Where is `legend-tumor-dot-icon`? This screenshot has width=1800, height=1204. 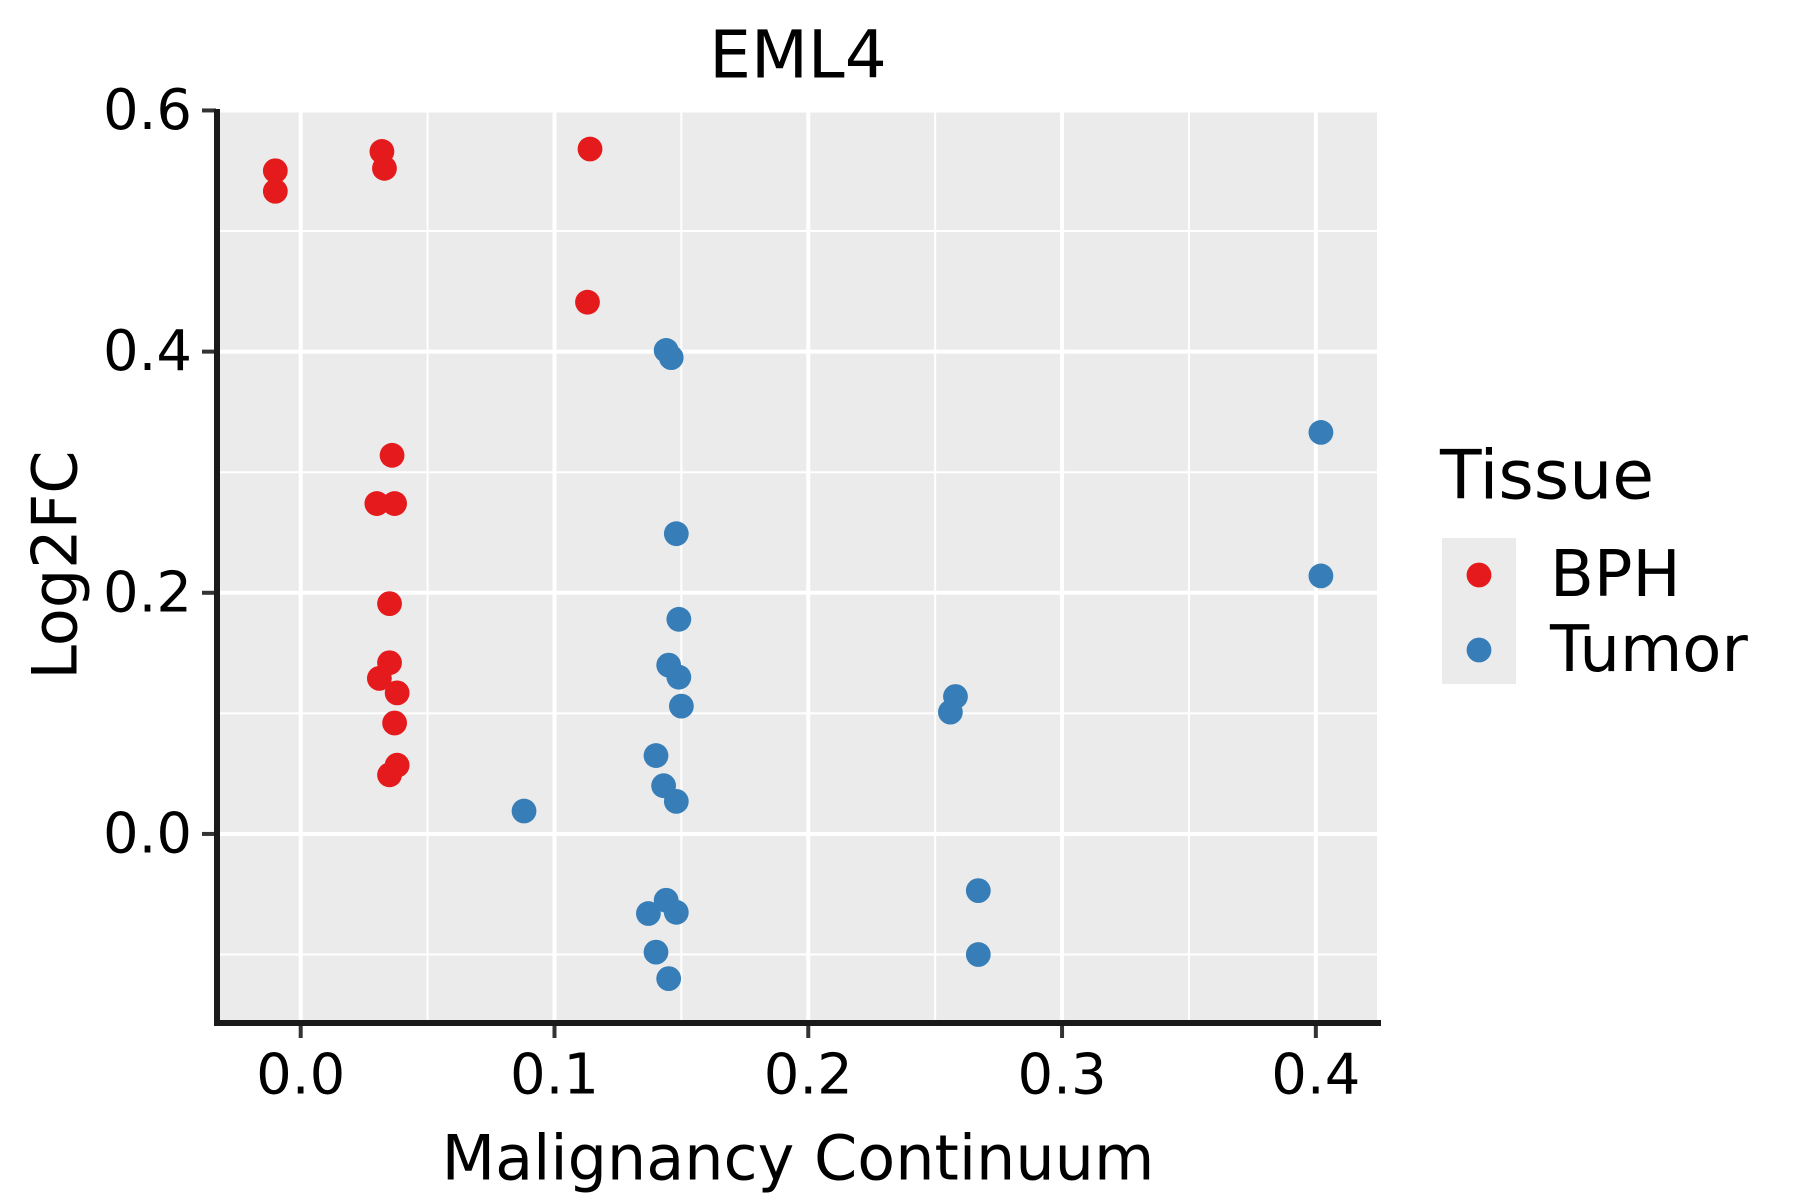
legend-tumor-dot-icon is located at coordinates (1479, 650).